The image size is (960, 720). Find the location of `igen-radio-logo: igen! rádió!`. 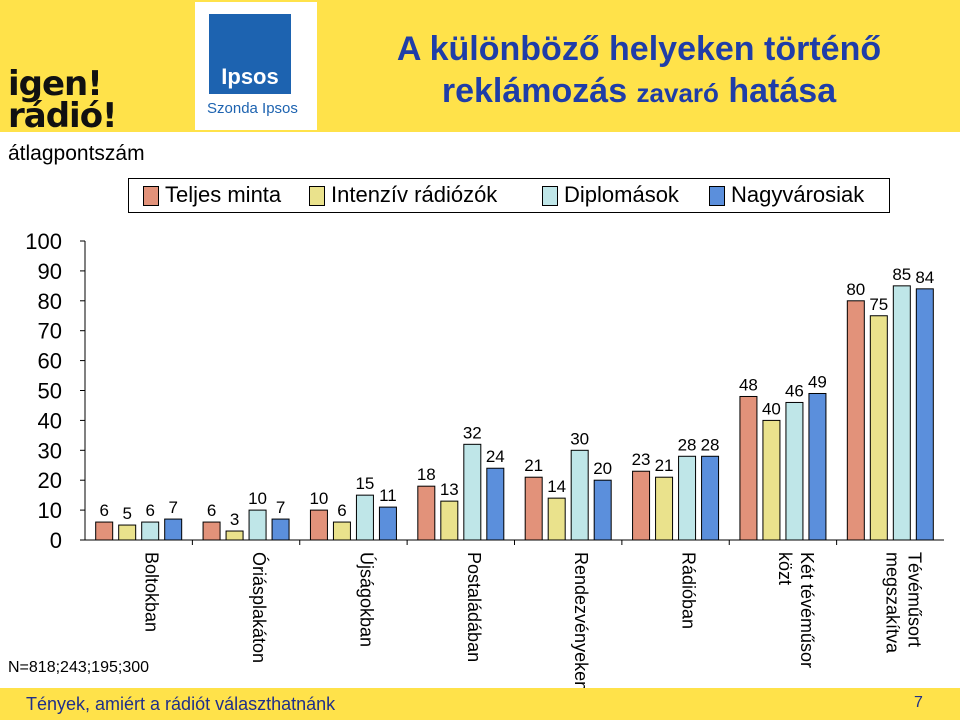

igen-radio-logo: igen! rádió! is located at coordinates (76, 68).